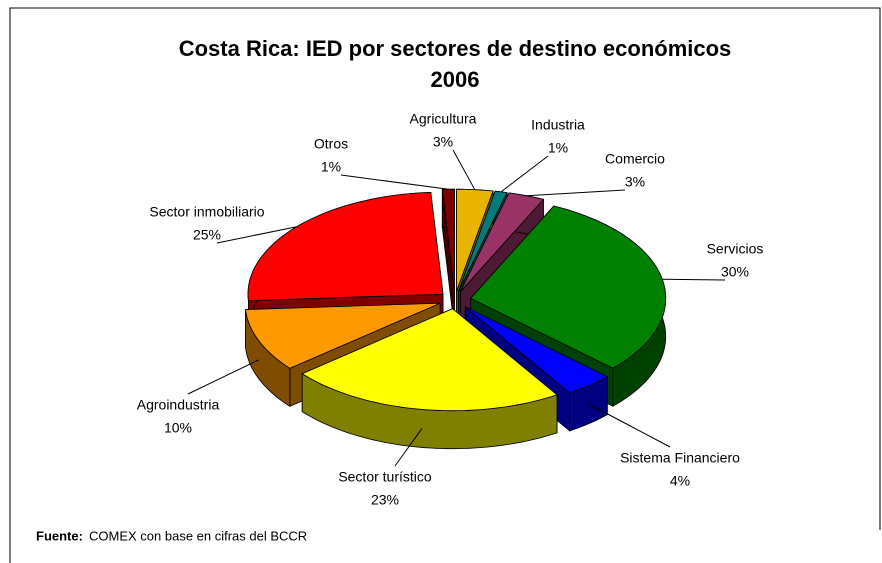 The width and height of the screenshot is (882, 563). What do you see at coordinates (207, 235) in the screenshot?
I see `slice-value-label: 25%` at bounding box center [207, 235].